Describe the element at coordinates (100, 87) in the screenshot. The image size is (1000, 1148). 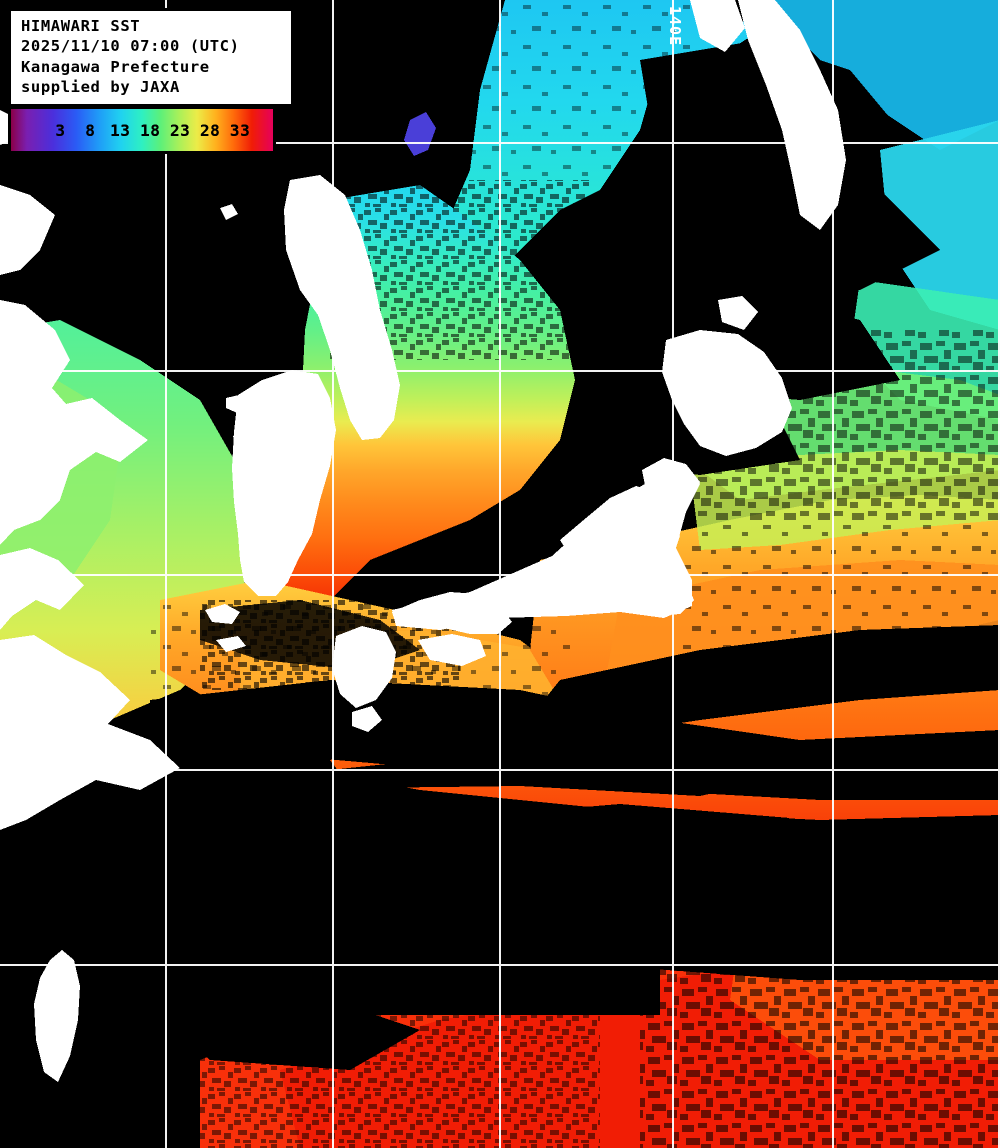
I see `product-source: supplied by JAXA` at that location.